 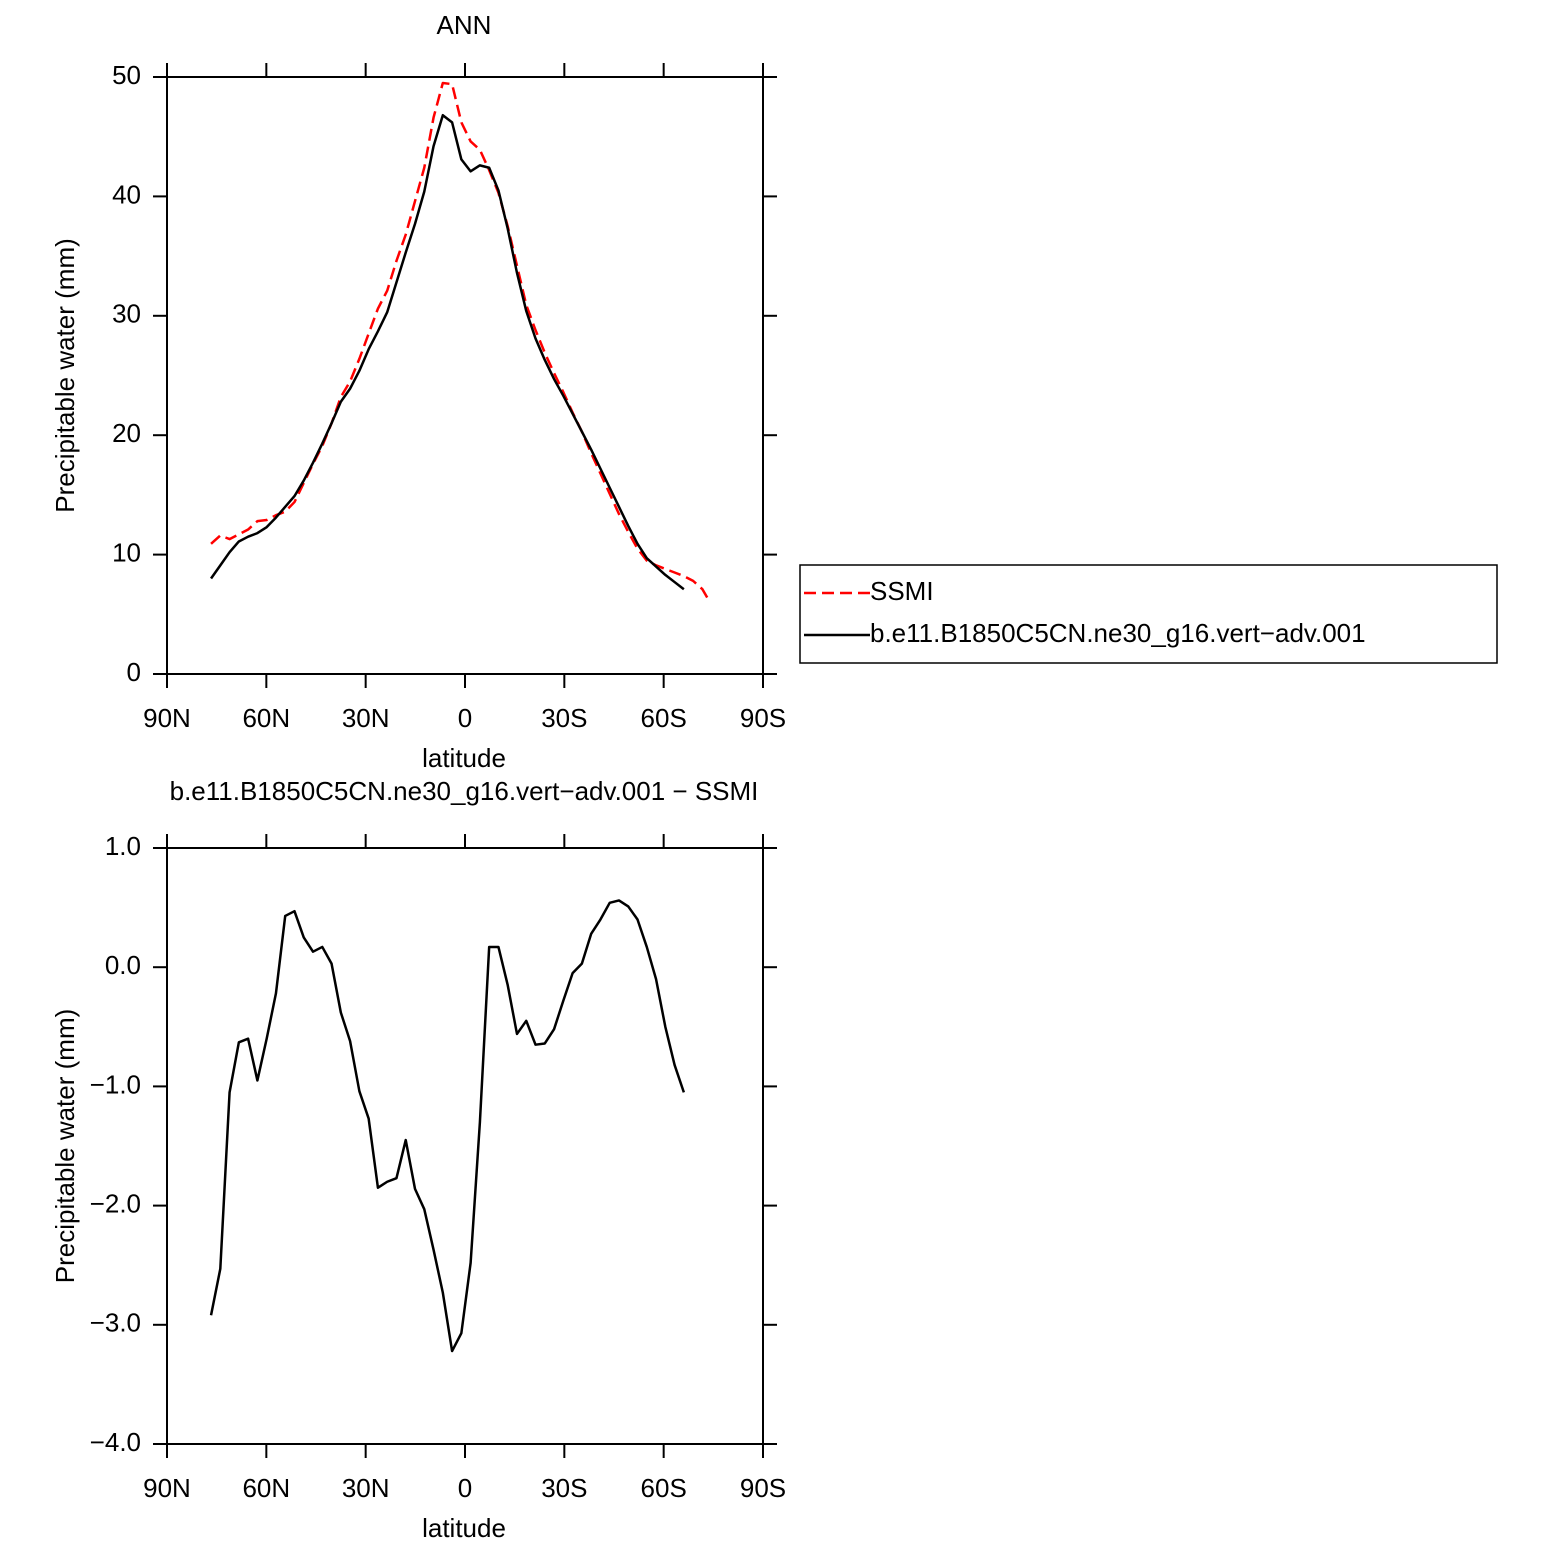 What do you see at coordinates (123, 965) in the screenshot?
I see `y-tick-label: 0.0` at bounding box center [123, 965].